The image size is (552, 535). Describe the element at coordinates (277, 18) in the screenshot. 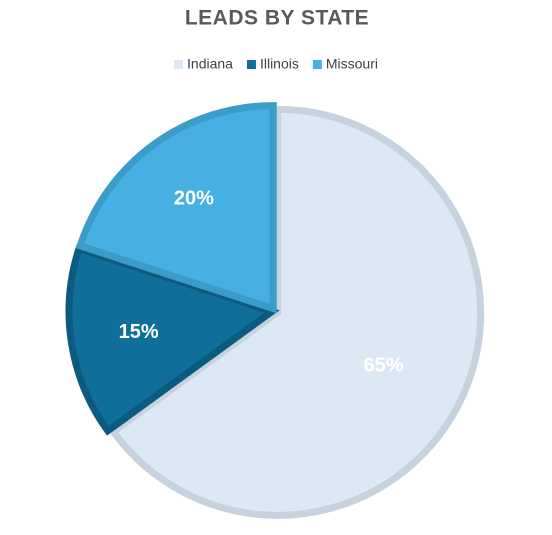

I see `chart-title: LEADS BY STATE` at that location.